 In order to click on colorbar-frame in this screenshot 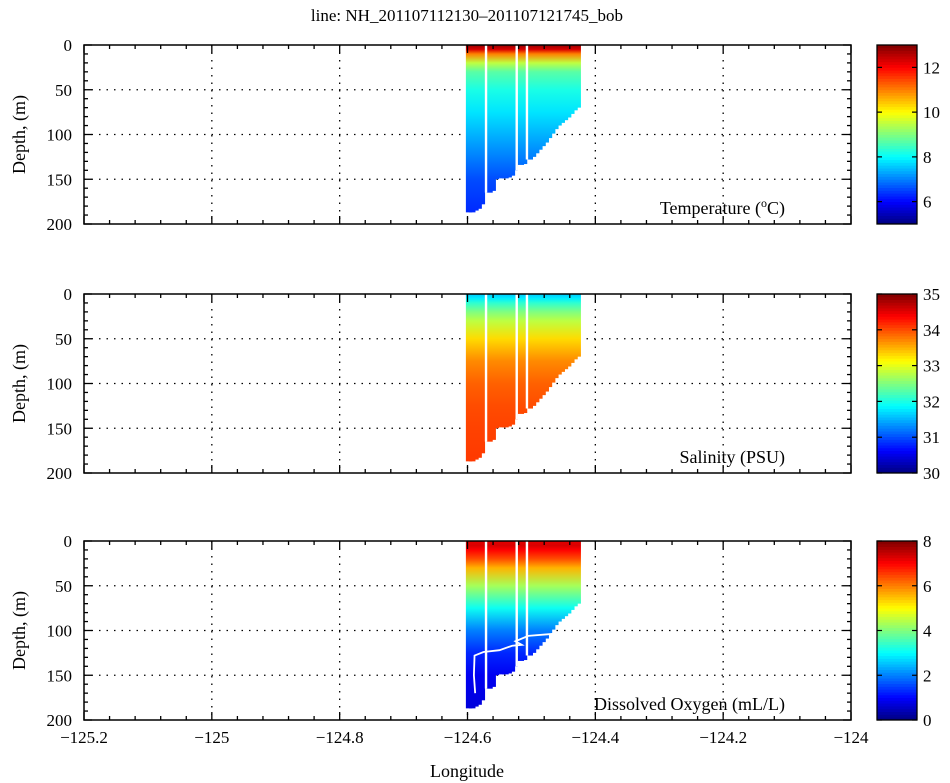, I will do `click(897, 383)`.